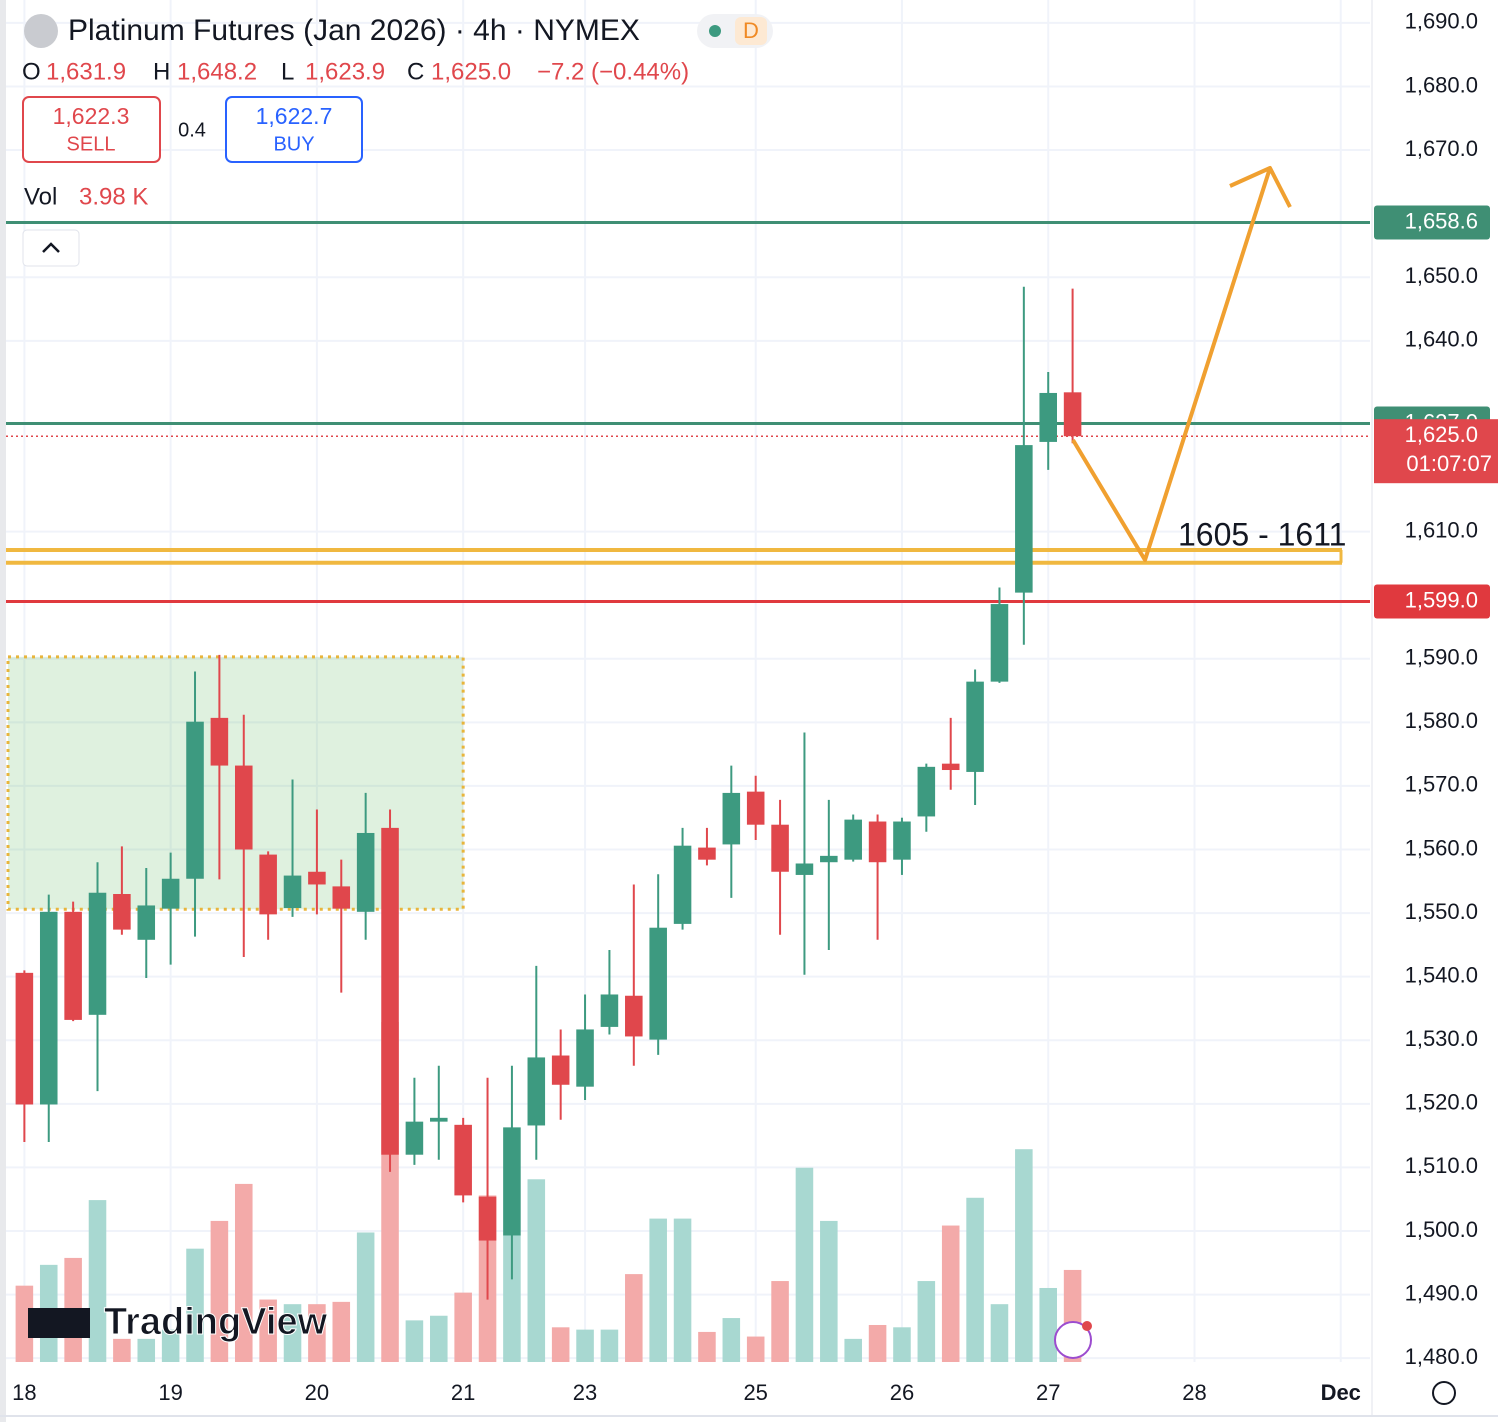 The height and width of the screenshot is (1422, 1498). I want to click on status-dot, so click(715, 31).